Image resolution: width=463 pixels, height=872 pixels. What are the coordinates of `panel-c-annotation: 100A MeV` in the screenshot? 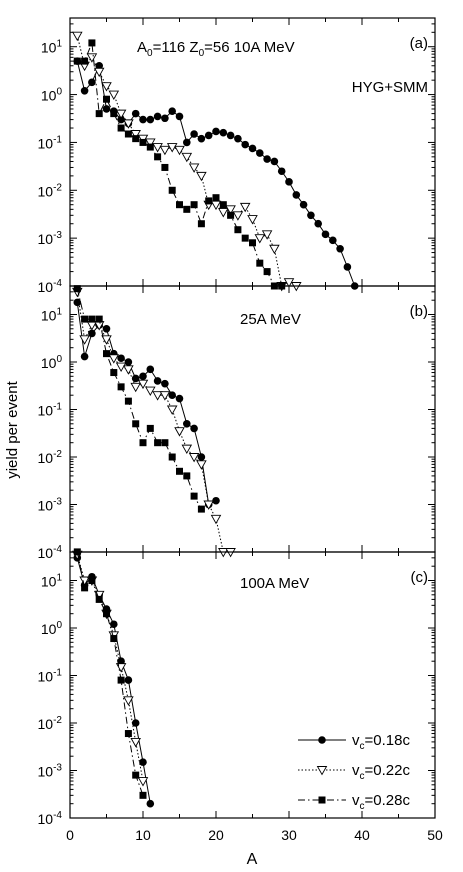 It's located at (274, 583).